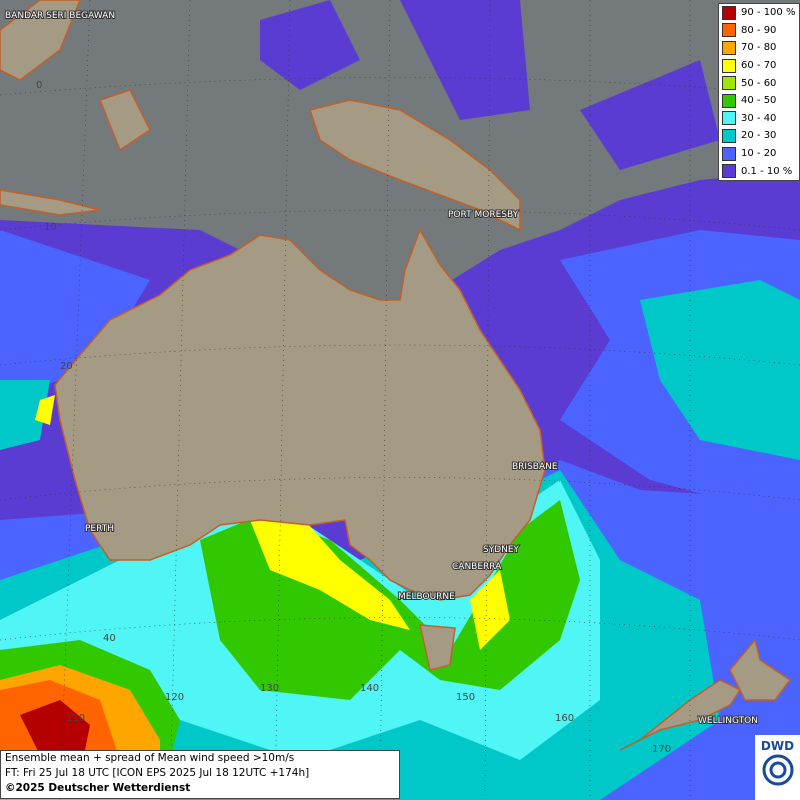 This screenshot has width=800, height=800. I want to click on legend-label: 0.1 - 10 %, so click(767, 171).